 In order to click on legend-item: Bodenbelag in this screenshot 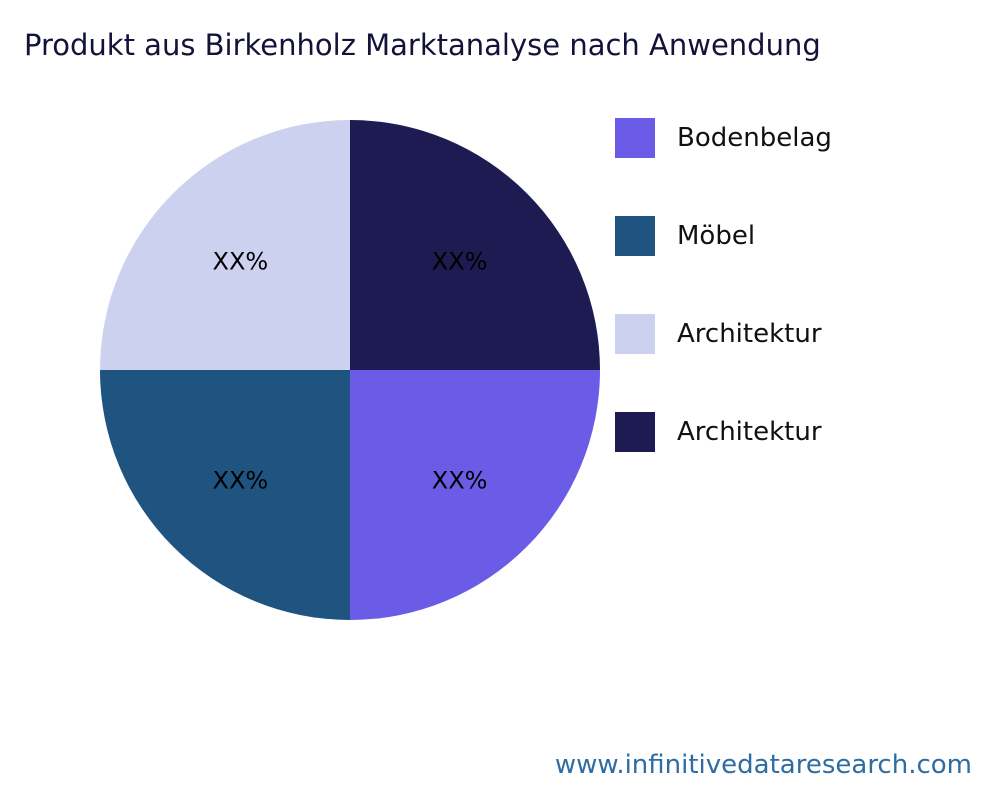, I will do `click(723, 138)`.